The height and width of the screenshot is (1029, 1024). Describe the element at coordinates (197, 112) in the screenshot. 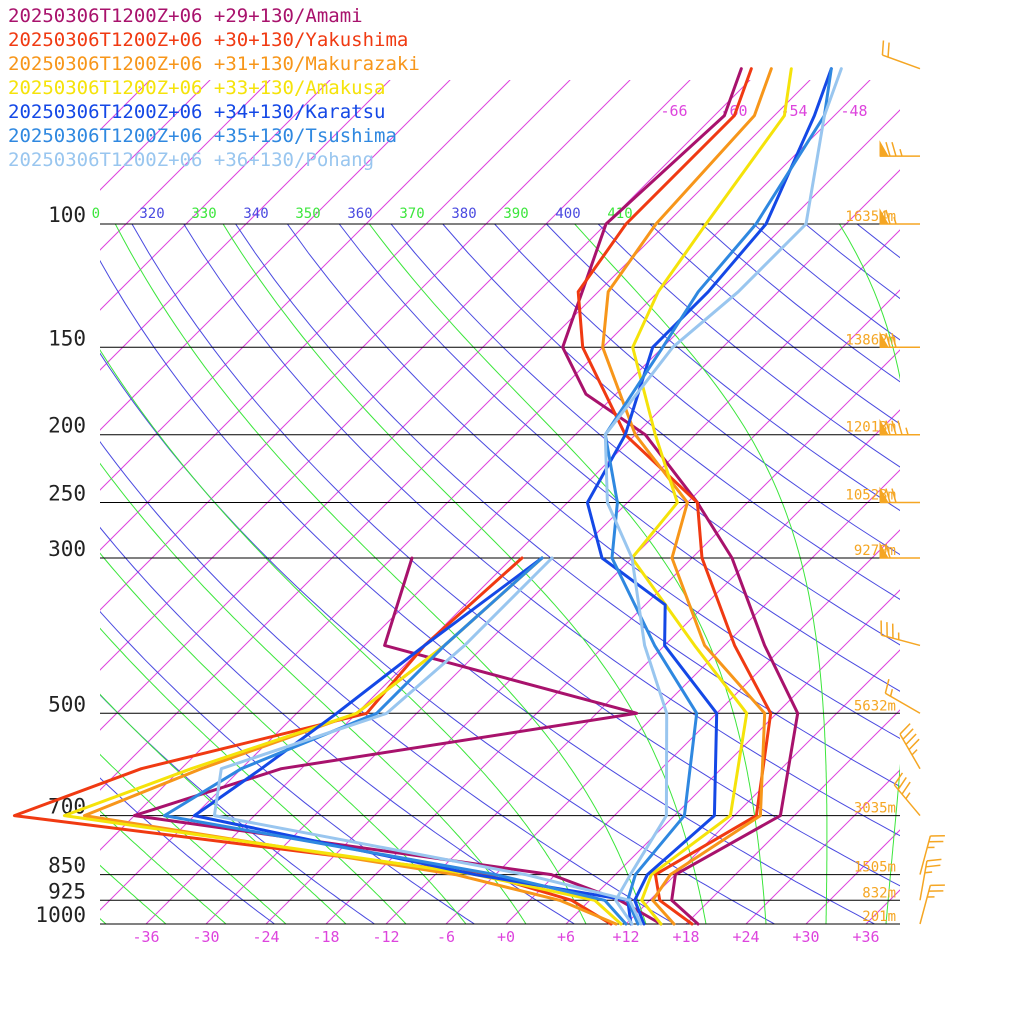

I see `legend-entry: 20250306T1200Z+06 +34+130/Karatsu` at that location.